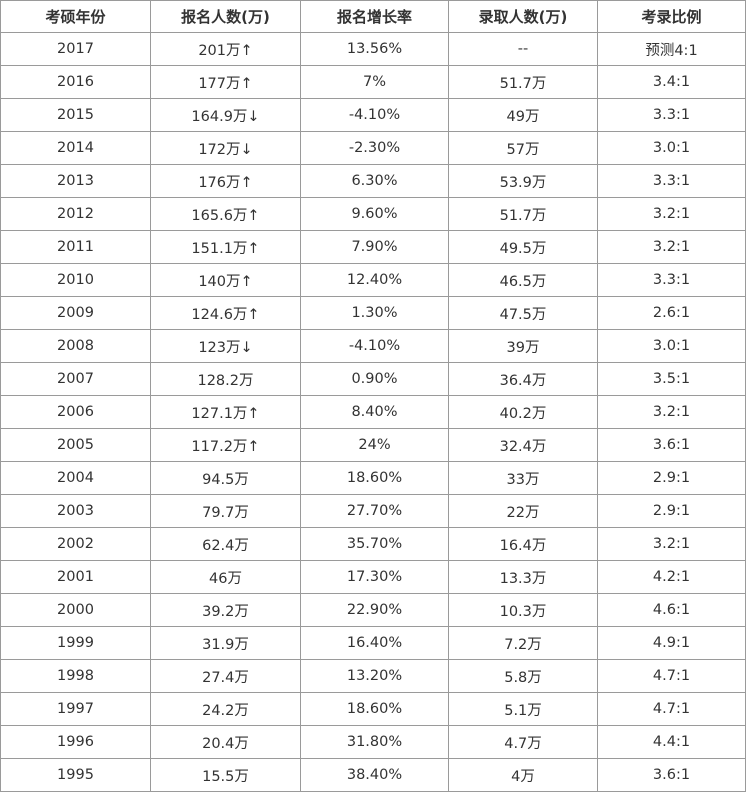 This screenshot has width=746, height=793. What do you see at coordinates (374, 775) in the screenshot?
I see `cell-growth-rate: 38.40%` at bounding box center [374, 775].